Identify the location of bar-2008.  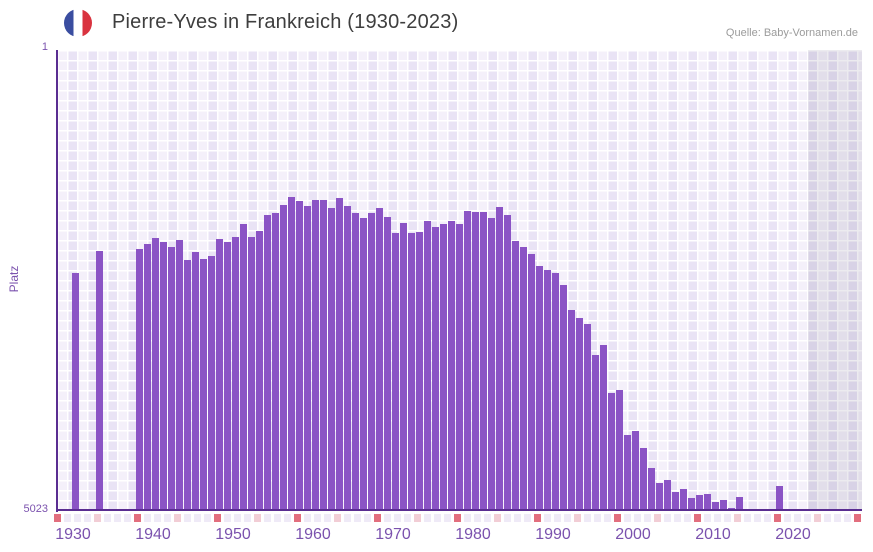
(700, 503).